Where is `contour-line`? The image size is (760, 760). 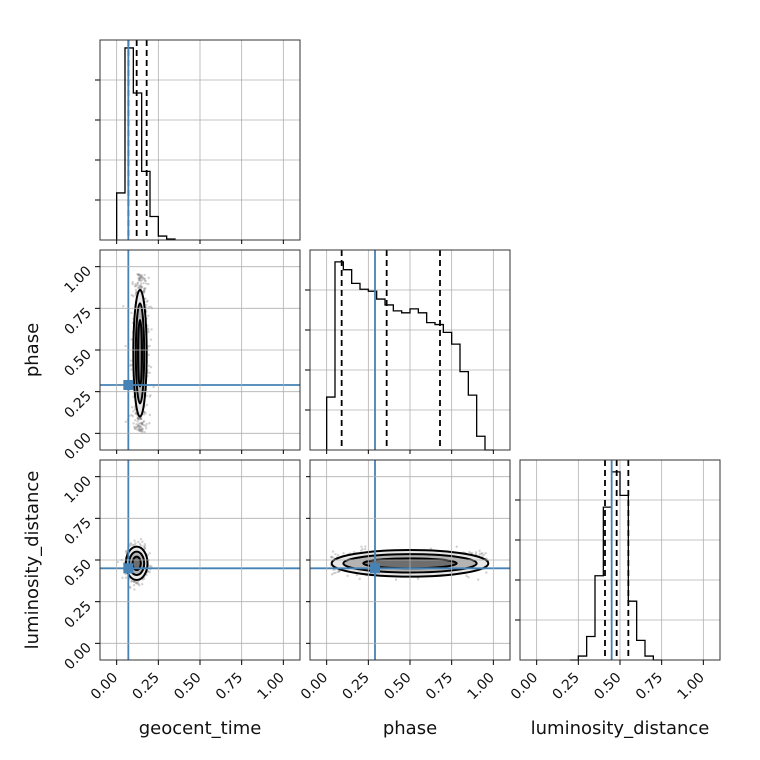
contour-line is located at coordinates (140, 353).